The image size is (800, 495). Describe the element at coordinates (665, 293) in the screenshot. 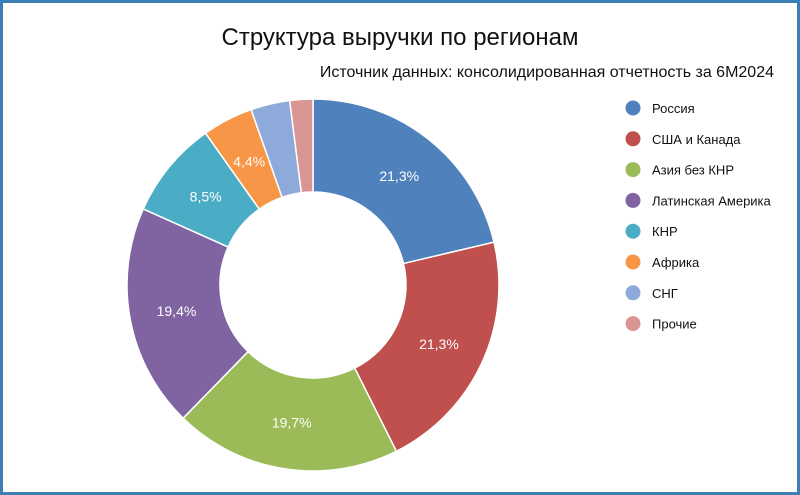

I see `legend-label-7: СНГ` at that location.